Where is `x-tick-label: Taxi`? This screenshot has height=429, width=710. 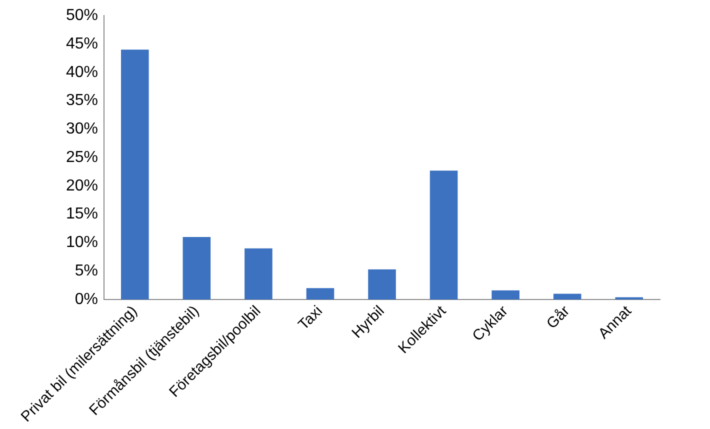
x-tick-label: Taxi is located at coordinates (310, 318).